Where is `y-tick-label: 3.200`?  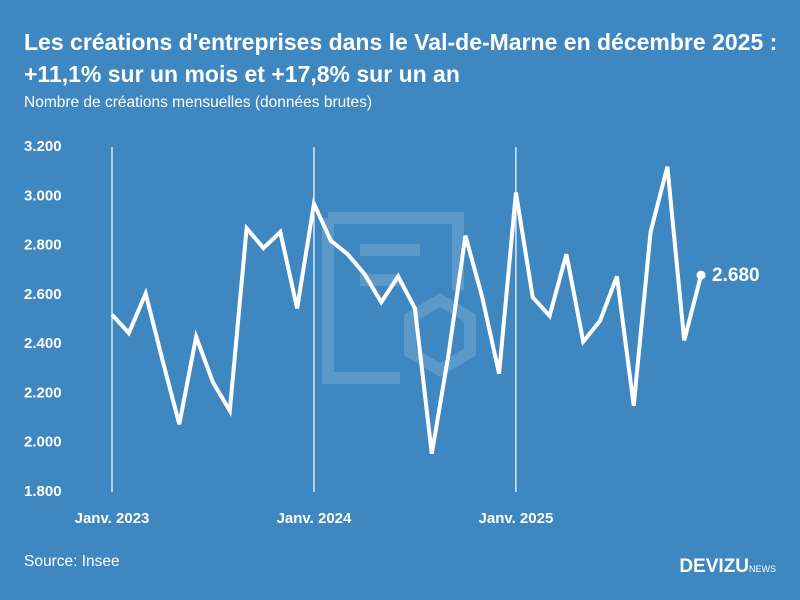
y-tick-label: 3.200 is located at coordinates (43, 146).